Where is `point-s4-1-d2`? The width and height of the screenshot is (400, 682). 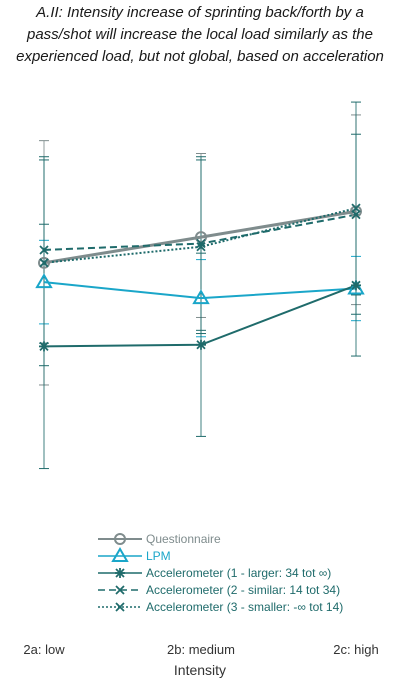 point-s4-1-d2 is located at coordinates (201, 247).